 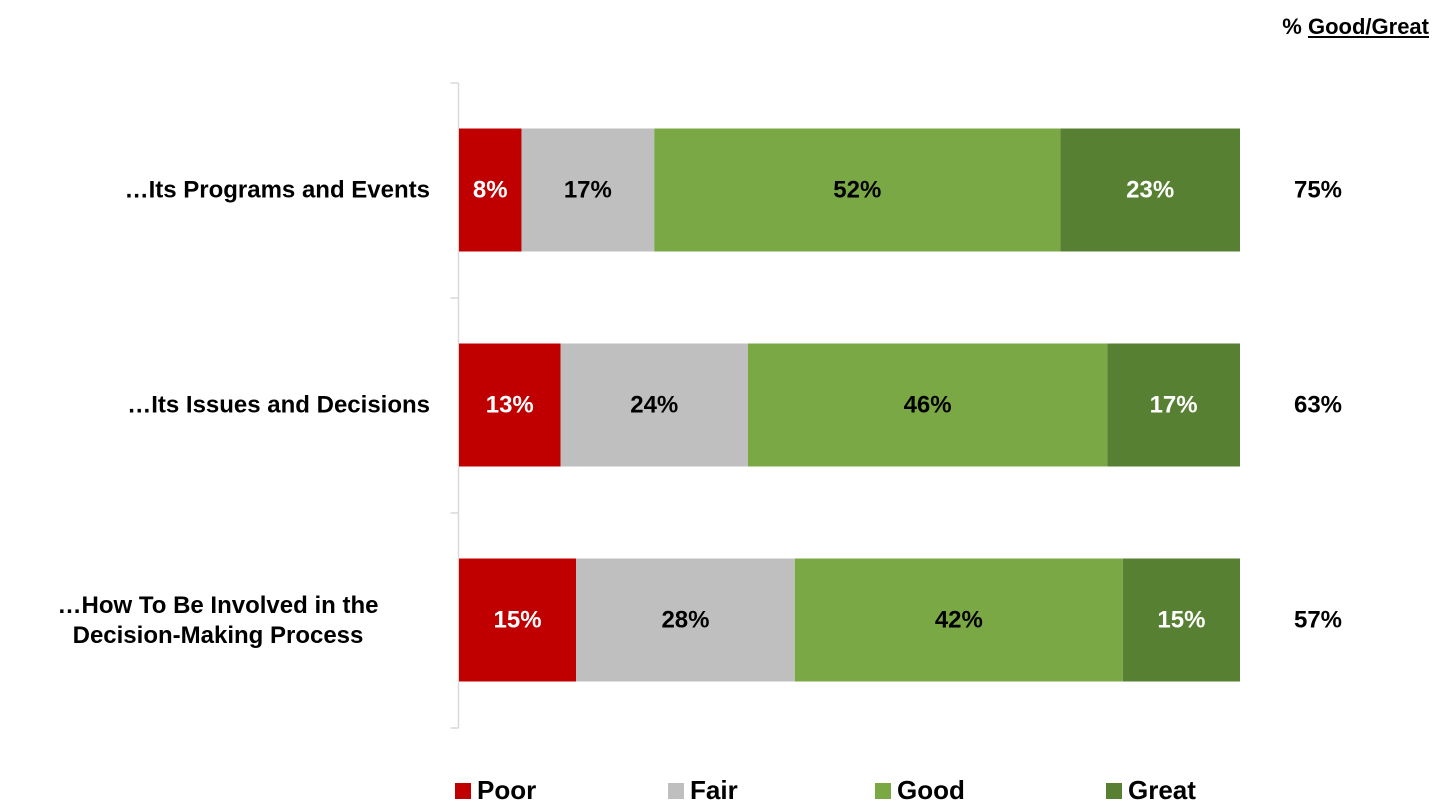 What do you see at coordinates (1295, 26) in the screenshot?
I see `totals-header-prefix: %` at bounding box center [1295, 26].